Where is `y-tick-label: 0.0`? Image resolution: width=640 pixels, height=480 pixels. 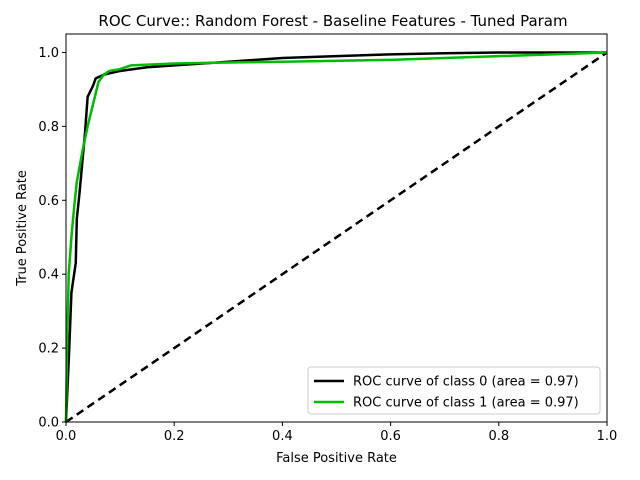 y-tick-label: 0.0 is located at coordinates (48, 423).